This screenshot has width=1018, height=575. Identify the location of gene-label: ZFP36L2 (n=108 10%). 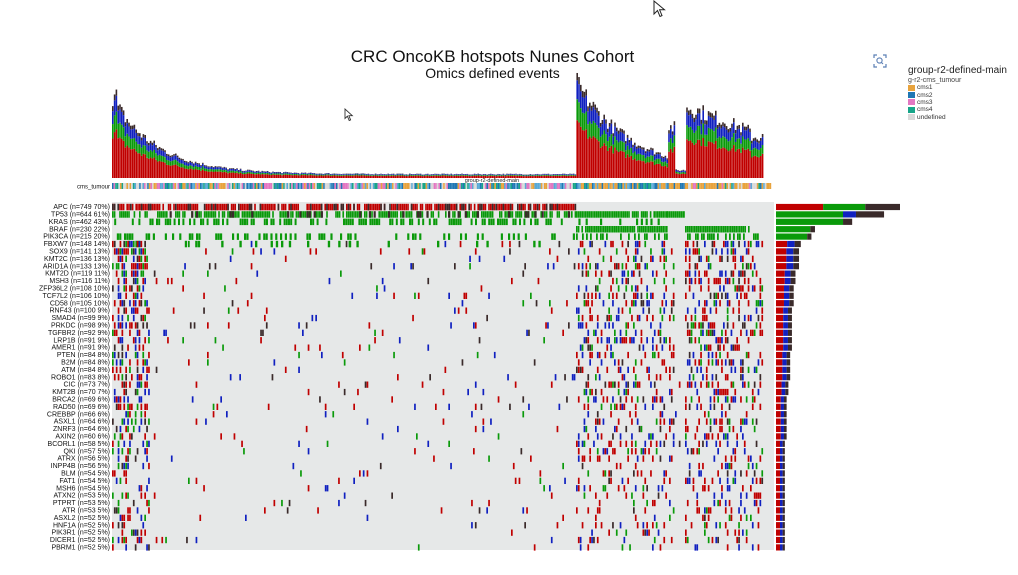
(74, 289).